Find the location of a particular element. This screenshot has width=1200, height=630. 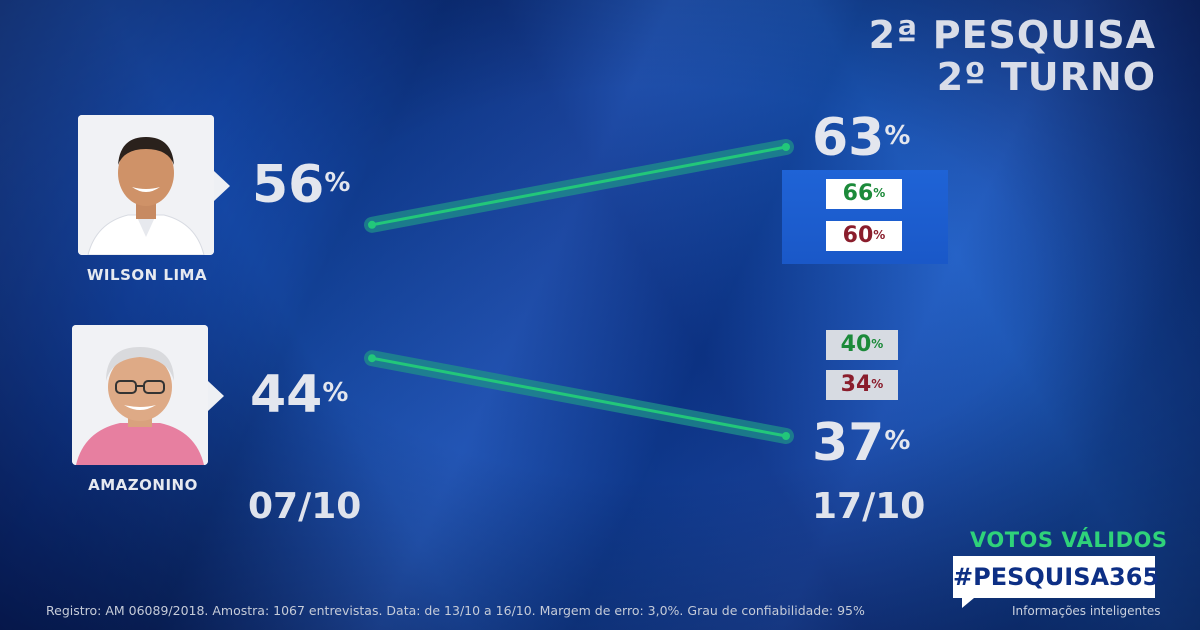

tagline: Informações inteligentes is located at coordinates (1086, 611).